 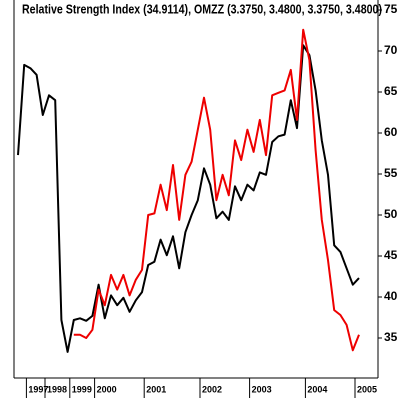 What do you see at coordinates (367, 389) in the screenshot?
I see `x-tick-label: 2005` at bounding box center [367, 389].